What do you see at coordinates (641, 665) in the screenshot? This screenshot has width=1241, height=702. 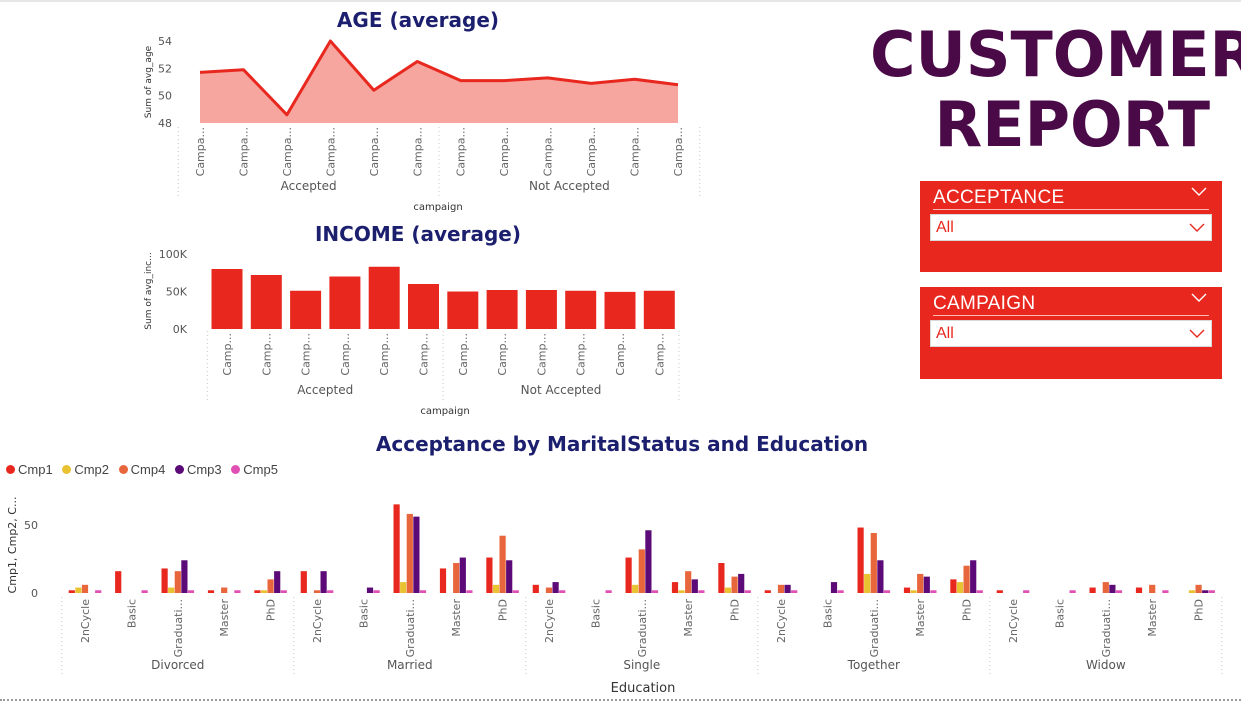 I see `x-group-label: Single` at bounding box center [641, 665].